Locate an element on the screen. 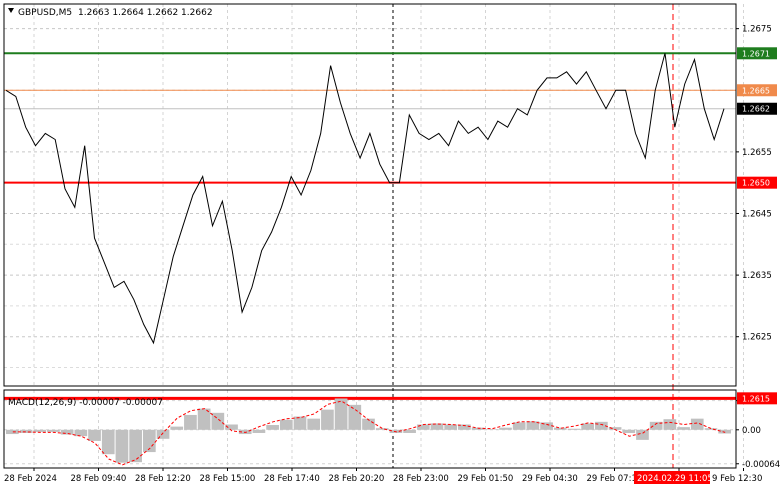  macd-tick-label: -0.00064 is located at coordinates (761, 465).